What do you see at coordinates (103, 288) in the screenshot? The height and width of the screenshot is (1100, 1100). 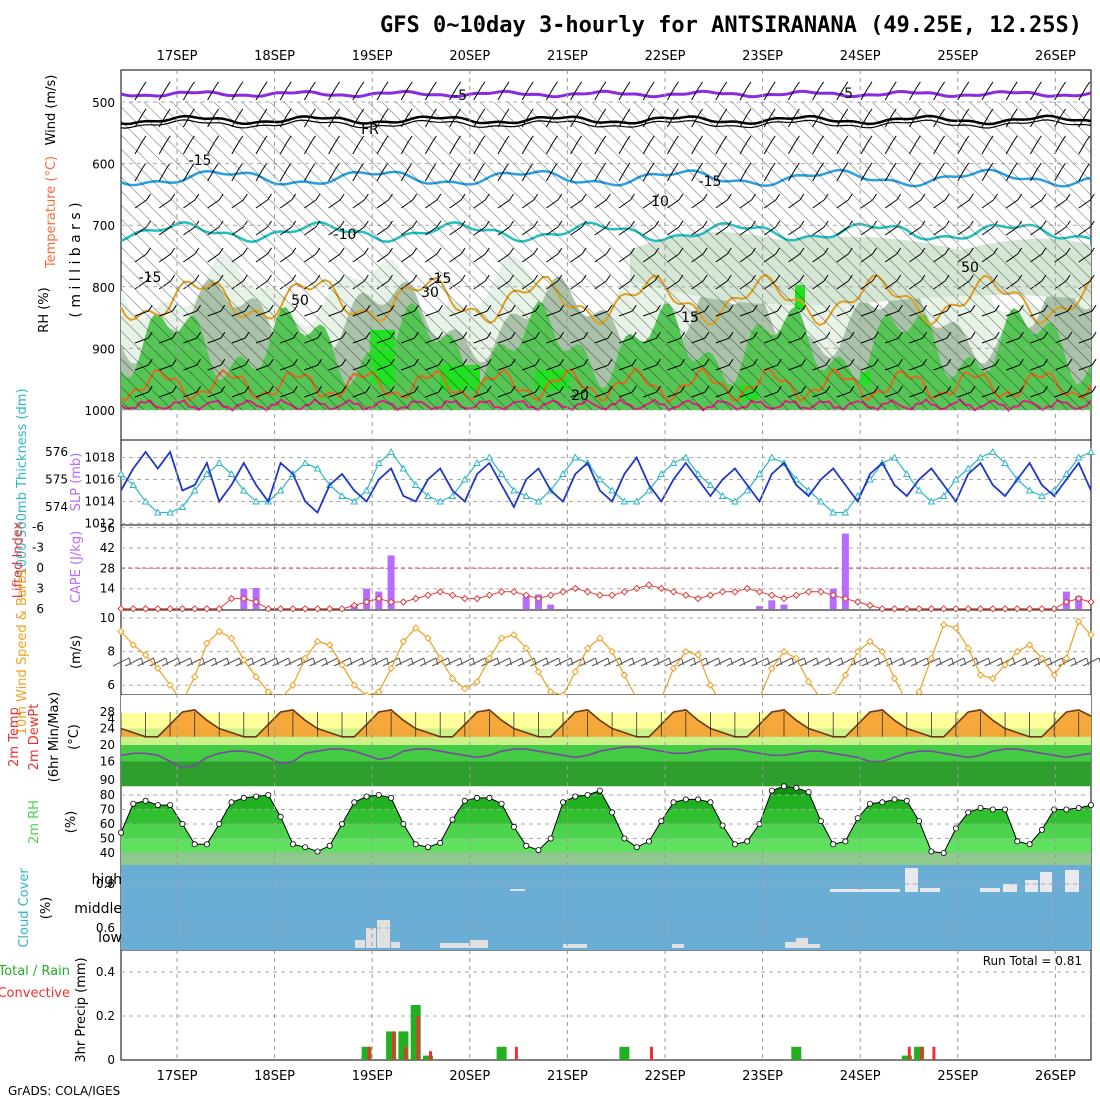 I see `pressure-tick: 800` at bounding box center [103, 288].